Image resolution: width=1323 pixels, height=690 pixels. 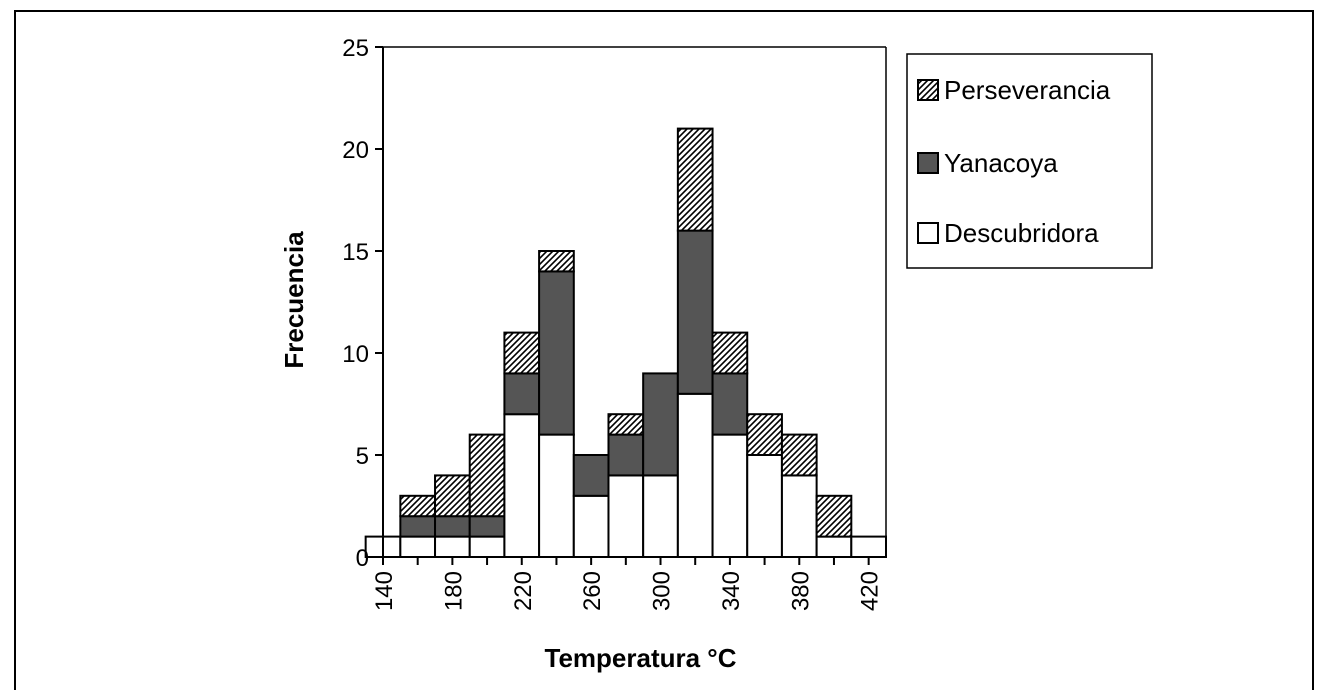 What do you see at coordinates (294, 300) in the screenshot?
I see `y-axis-title: Frecuencia` at bounding box center [294, 300].